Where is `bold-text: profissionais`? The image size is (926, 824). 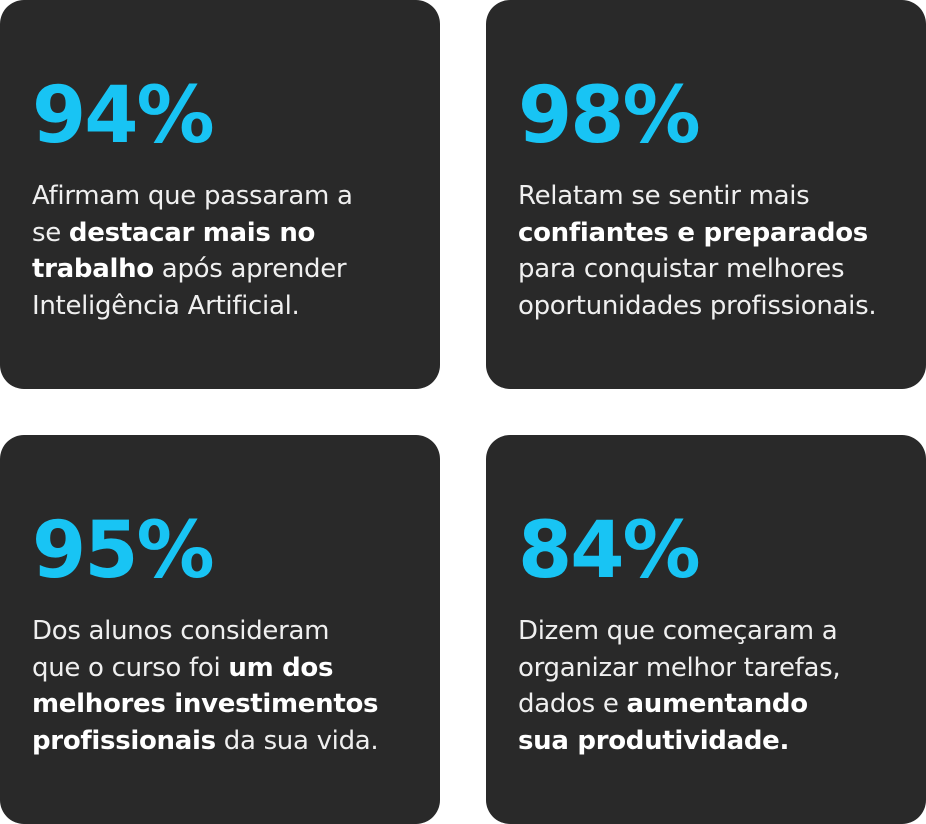
bold-text: profissionais is located at coordinates (124, 740).